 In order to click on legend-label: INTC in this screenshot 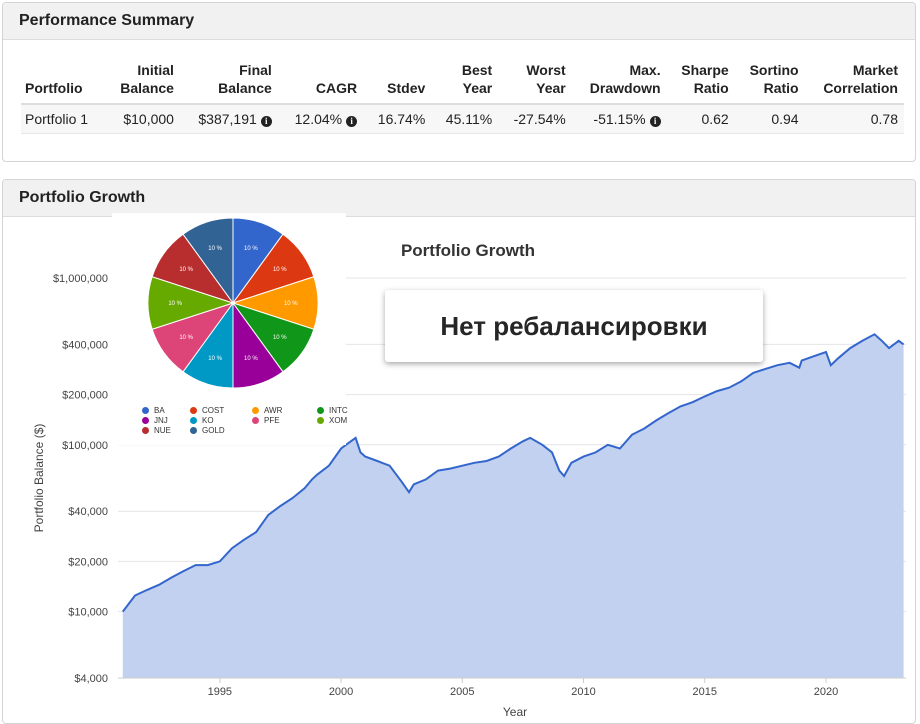, I will do `click(338, 410)`.